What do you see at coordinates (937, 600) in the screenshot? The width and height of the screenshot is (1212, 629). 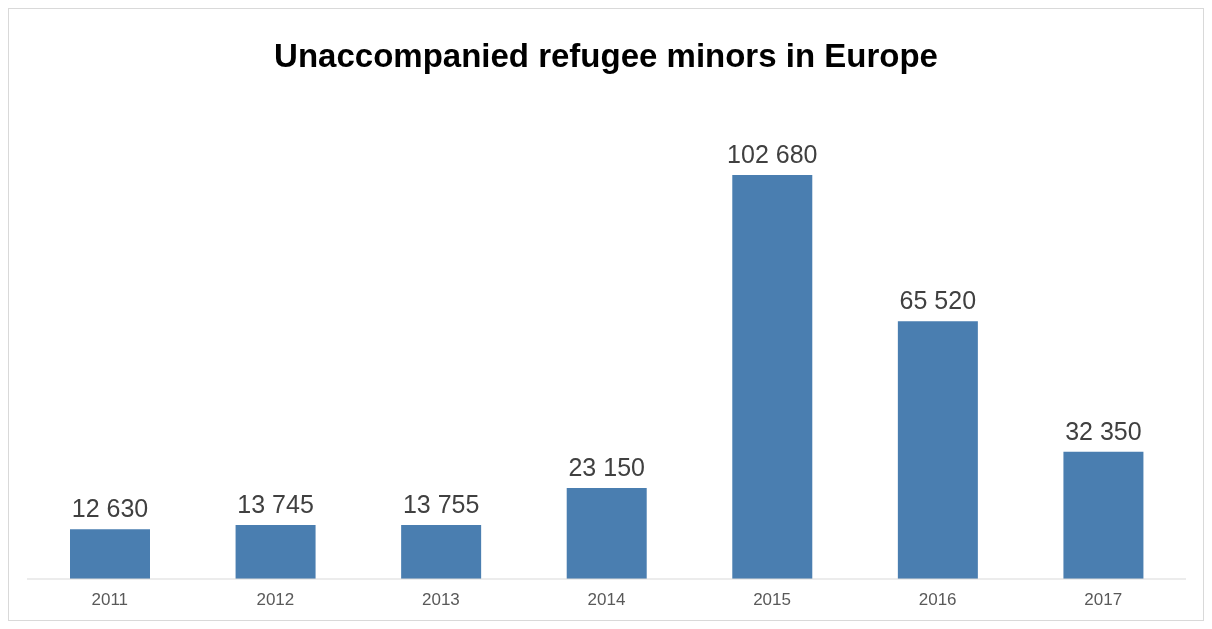 I see `x-tick-label: 2016` at bounding box center [937, 600].